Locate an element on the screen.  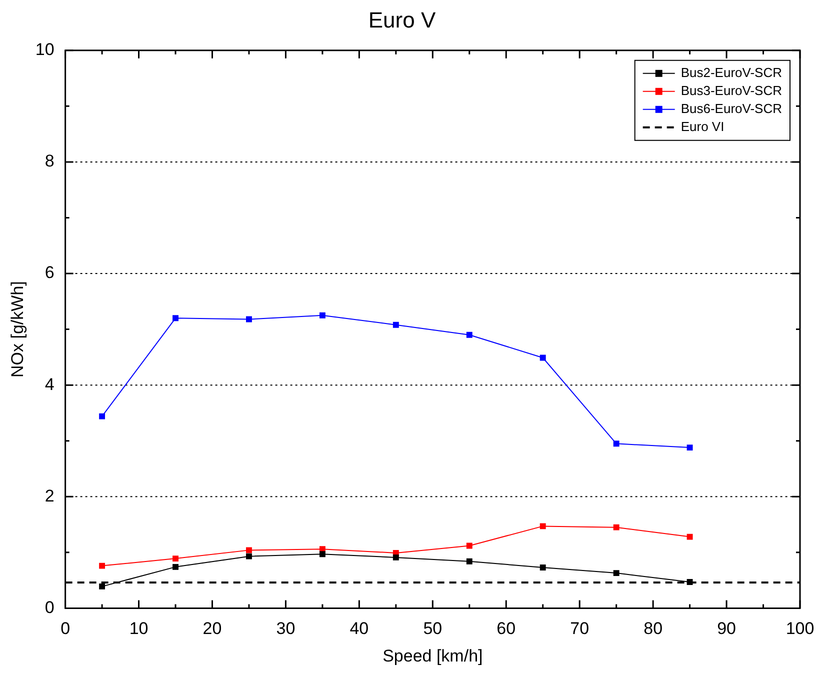
x-tick-label: 0 is located at coordinates (65, 628).